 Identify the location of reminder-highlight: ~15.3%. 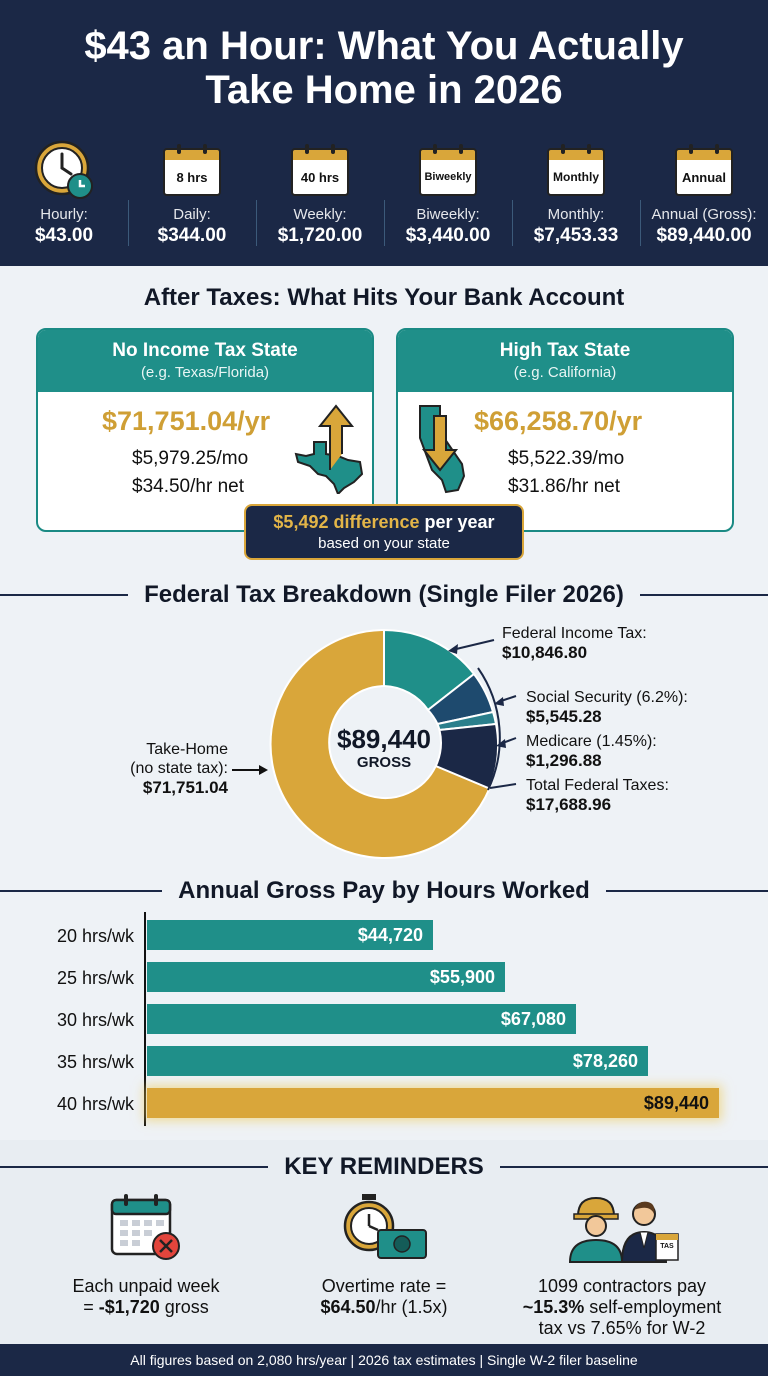
(553, 1307).